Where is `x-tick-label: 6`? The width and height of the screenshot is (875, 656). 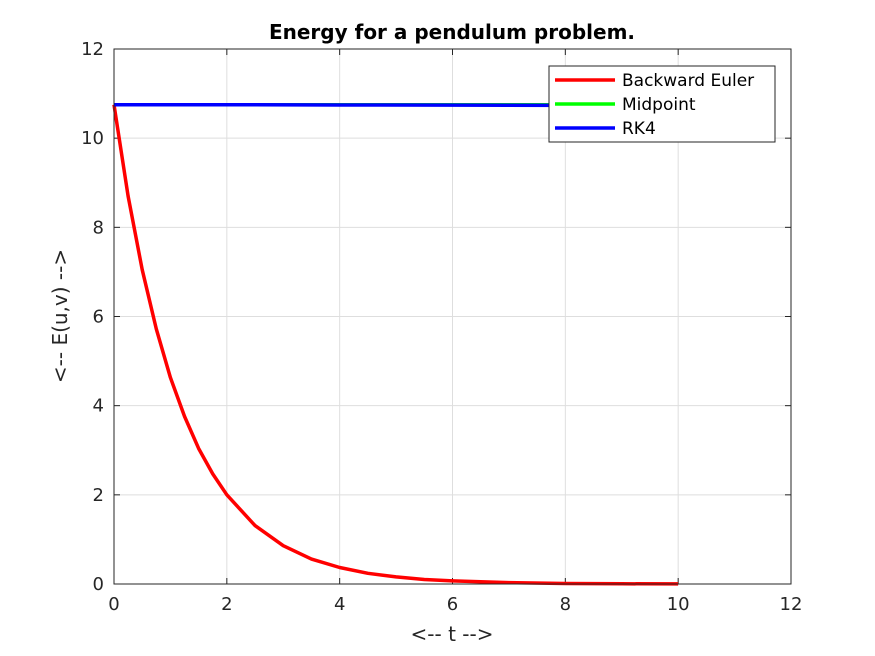
x-tick-label: 6 is located at coordinates (452, 604).